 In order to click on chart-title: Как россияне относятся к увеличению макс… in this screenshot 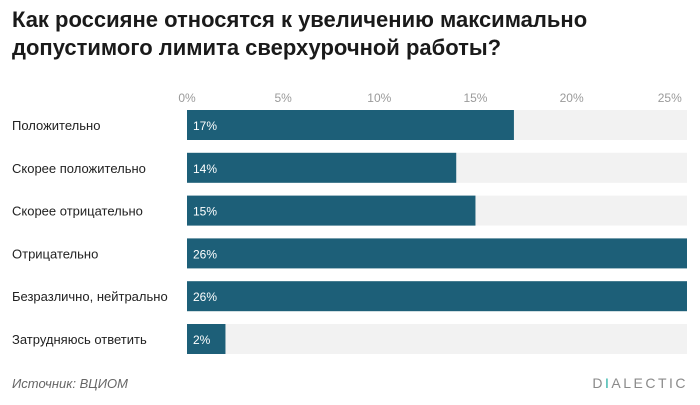, I will do `click(300, 33)`.